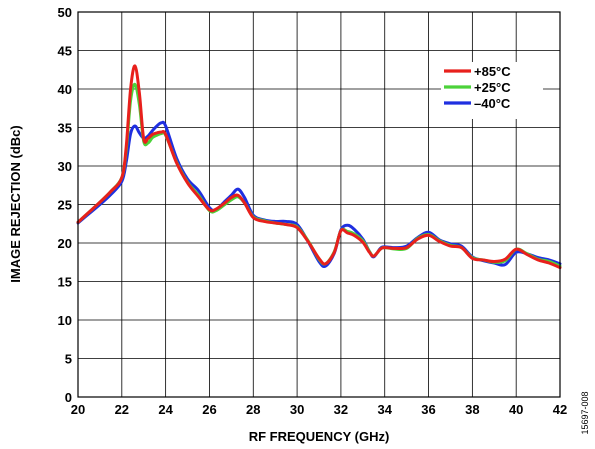  Describe the element at coordinates (209, 409) in the screenshot. I see `x-tick-label: 26` at that location.